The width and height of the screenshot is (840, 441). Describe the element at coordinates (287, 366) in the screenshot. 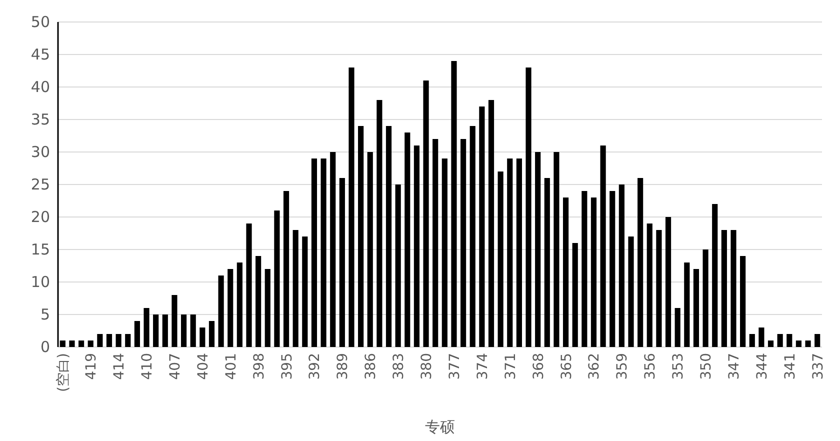

I see `x-tick-label: 395` at that location.